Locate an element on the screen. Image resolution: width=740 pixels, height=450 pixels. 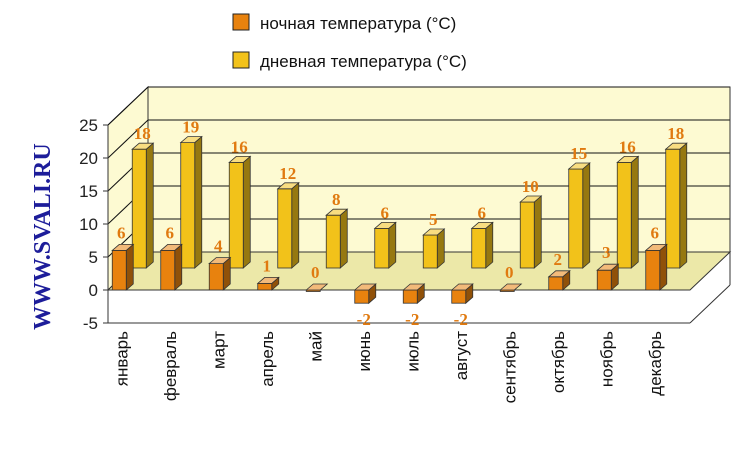
x-axis-depth-line is located at coordinates (710, 304).